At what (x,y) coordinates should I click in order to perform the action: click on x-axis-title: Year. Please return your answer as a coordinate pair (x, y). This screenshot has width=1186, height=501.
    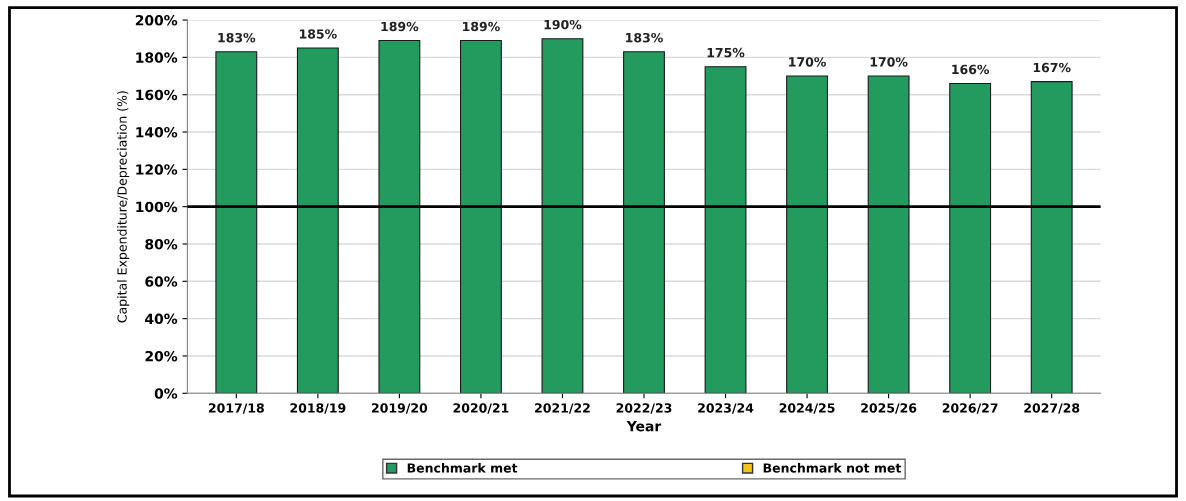
    Looking at the image, I should click on (644, 426).